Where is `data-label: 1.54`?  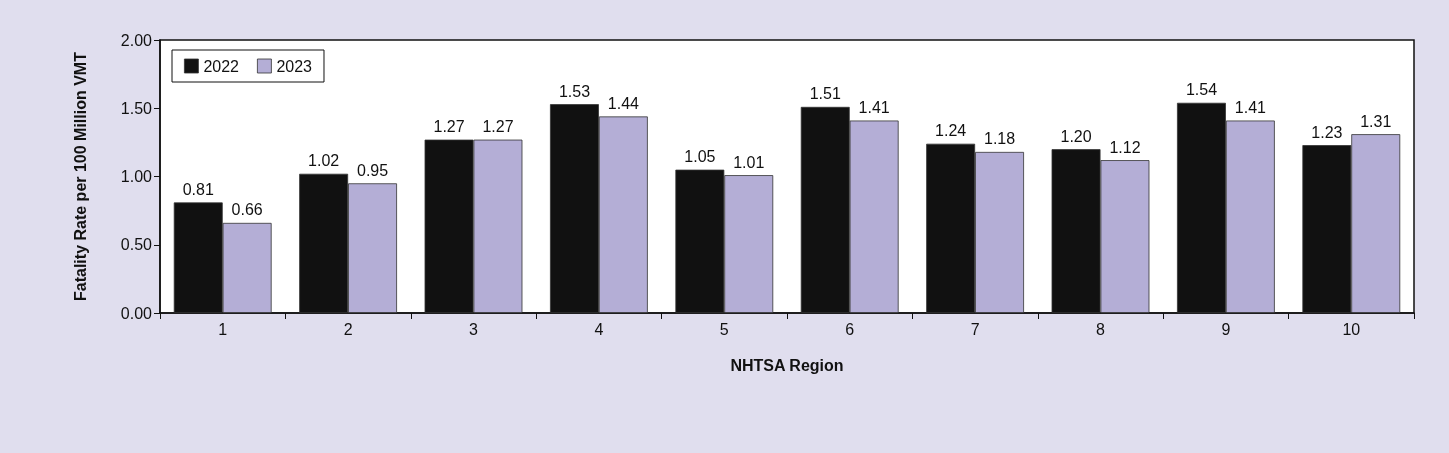
data-label: 1.54 is located at coordinates (1201, 90).